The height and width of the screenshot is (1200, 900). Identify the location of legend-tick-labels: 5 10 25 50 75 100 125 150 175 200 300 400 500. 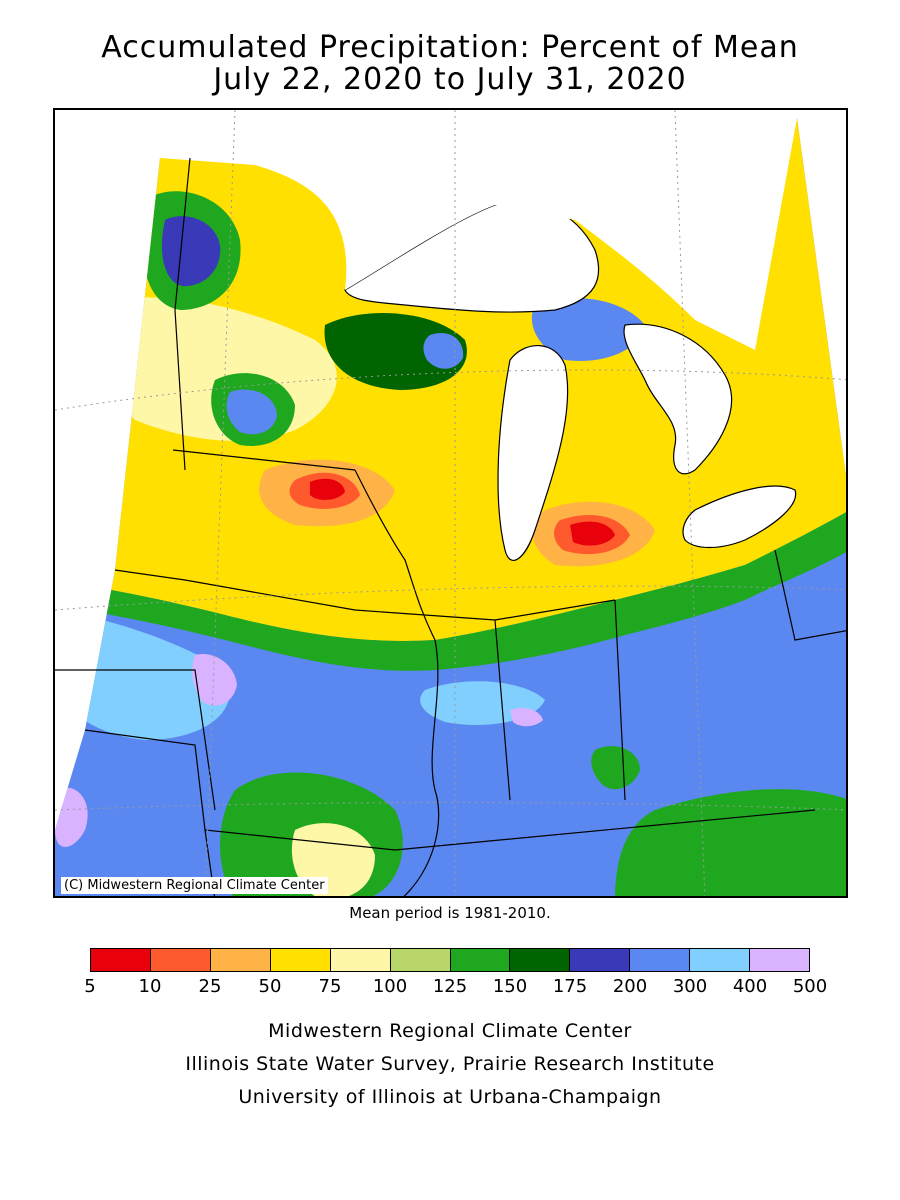
(450, 988).